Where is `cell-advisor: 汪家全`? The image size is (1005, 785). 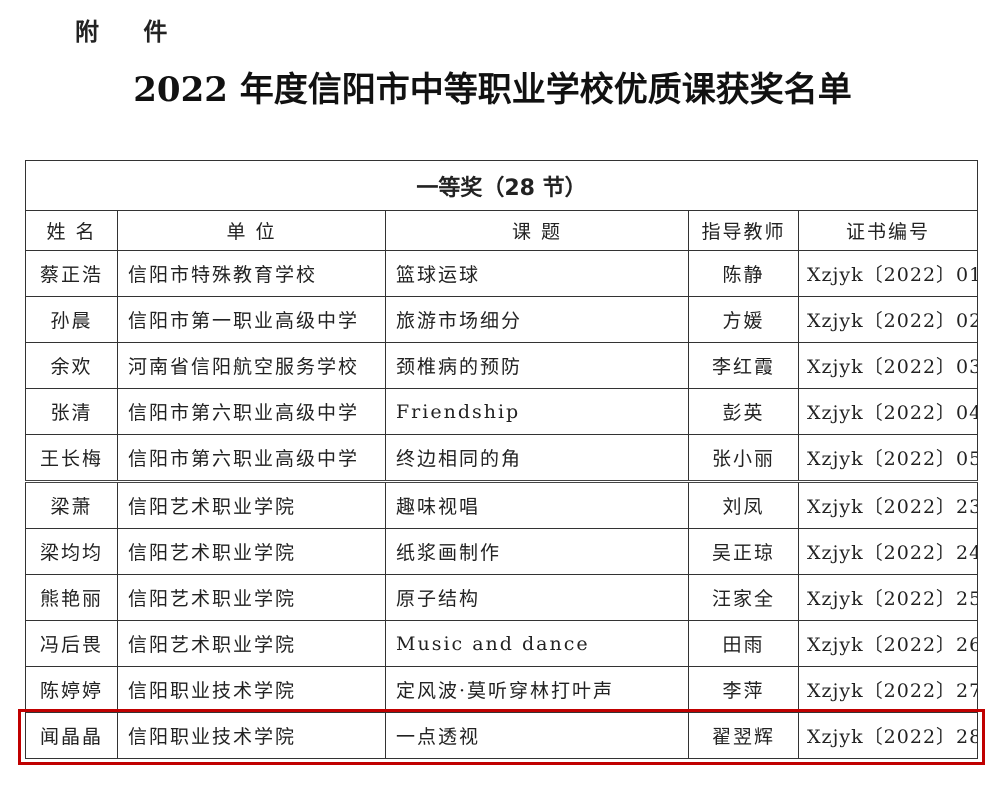 cell-advisor: 汪家全 is located at coordinates (743, 597).